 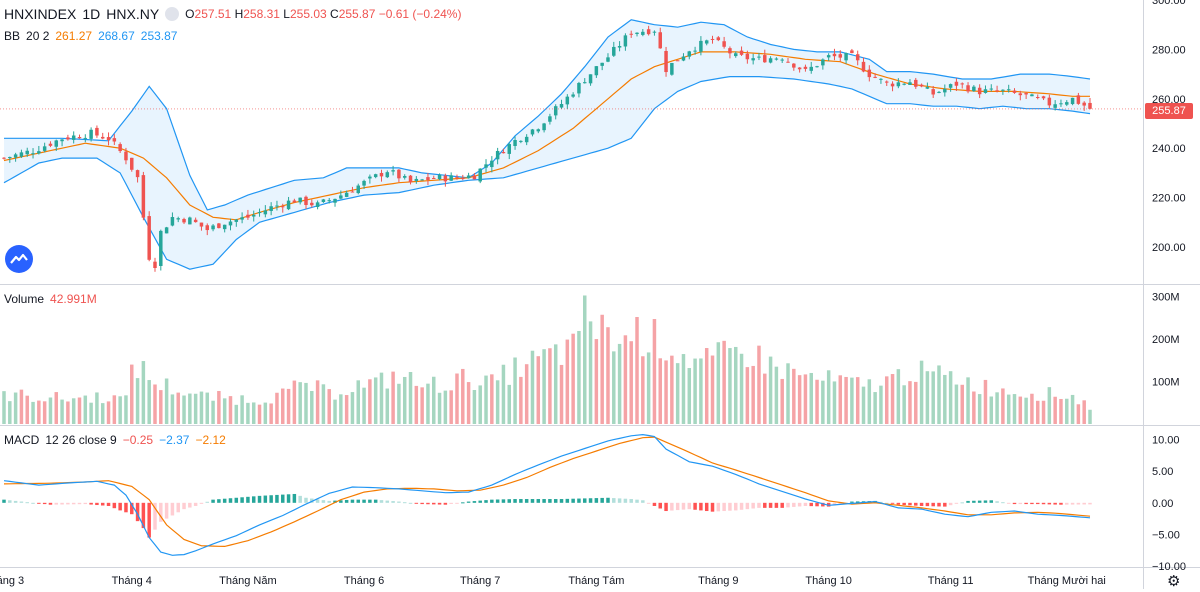 I want to click on tradingview-logo-icon, so click(x=19, y=259).